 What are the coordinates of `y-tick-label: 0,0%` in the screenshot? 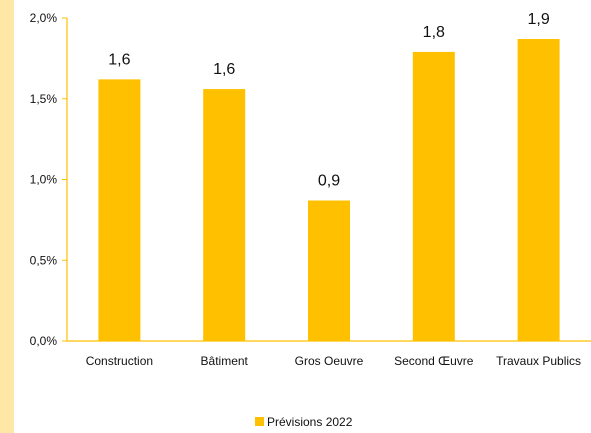 It's located at (44, 341).